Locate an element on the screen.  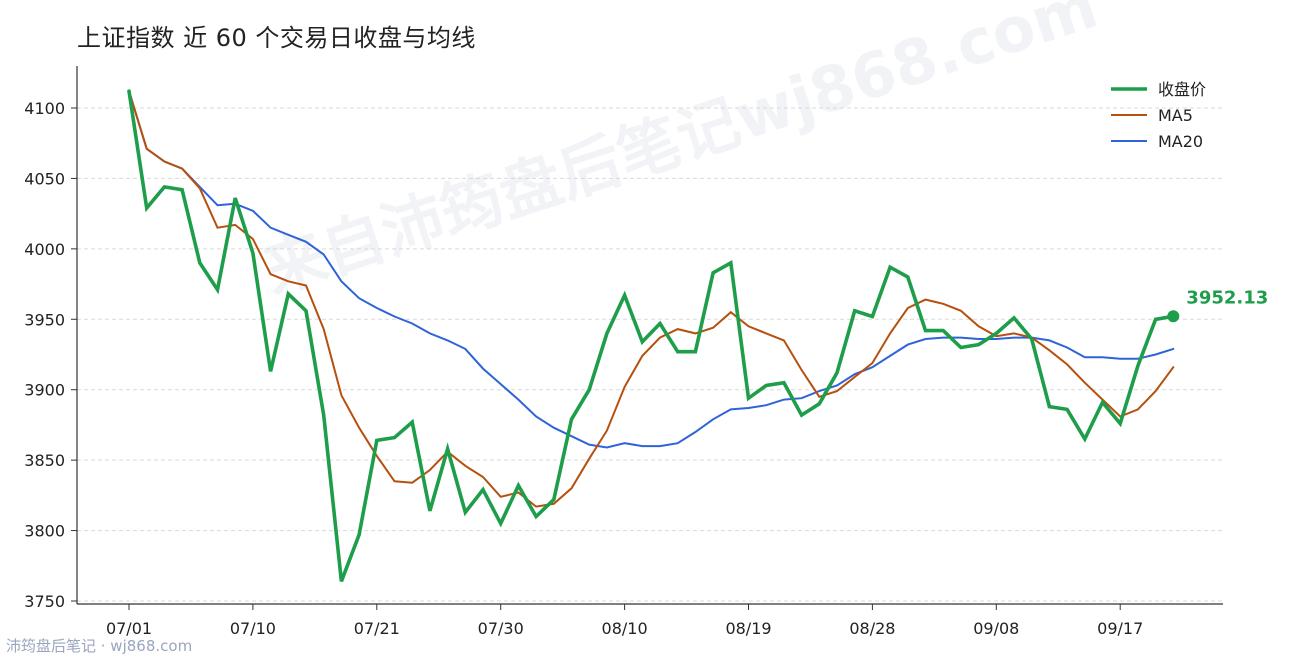
legend-label: MA5 is located at coordinates (1175, 115).